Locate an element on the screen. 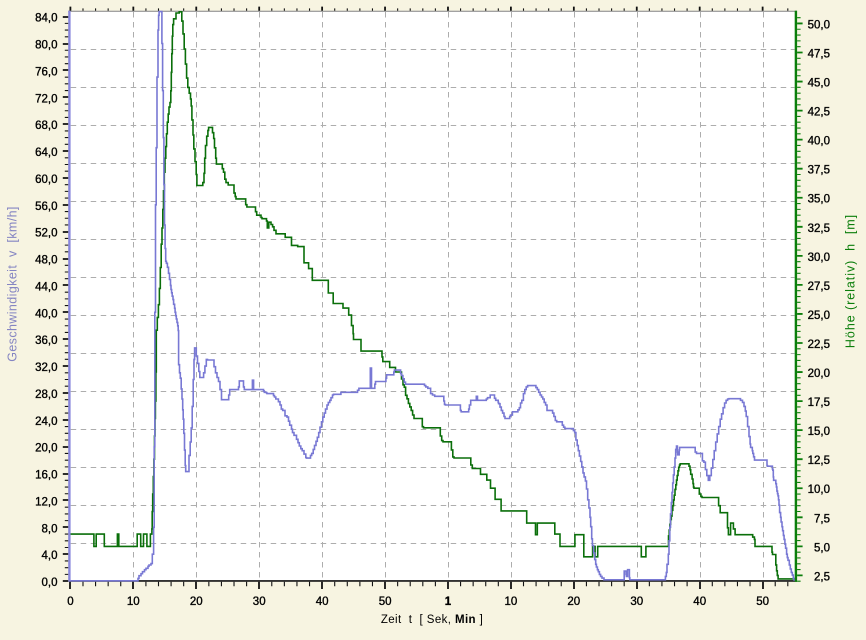 The image size is (866, 640). svg-text: 35,0 is located at coordinates (819, 200).